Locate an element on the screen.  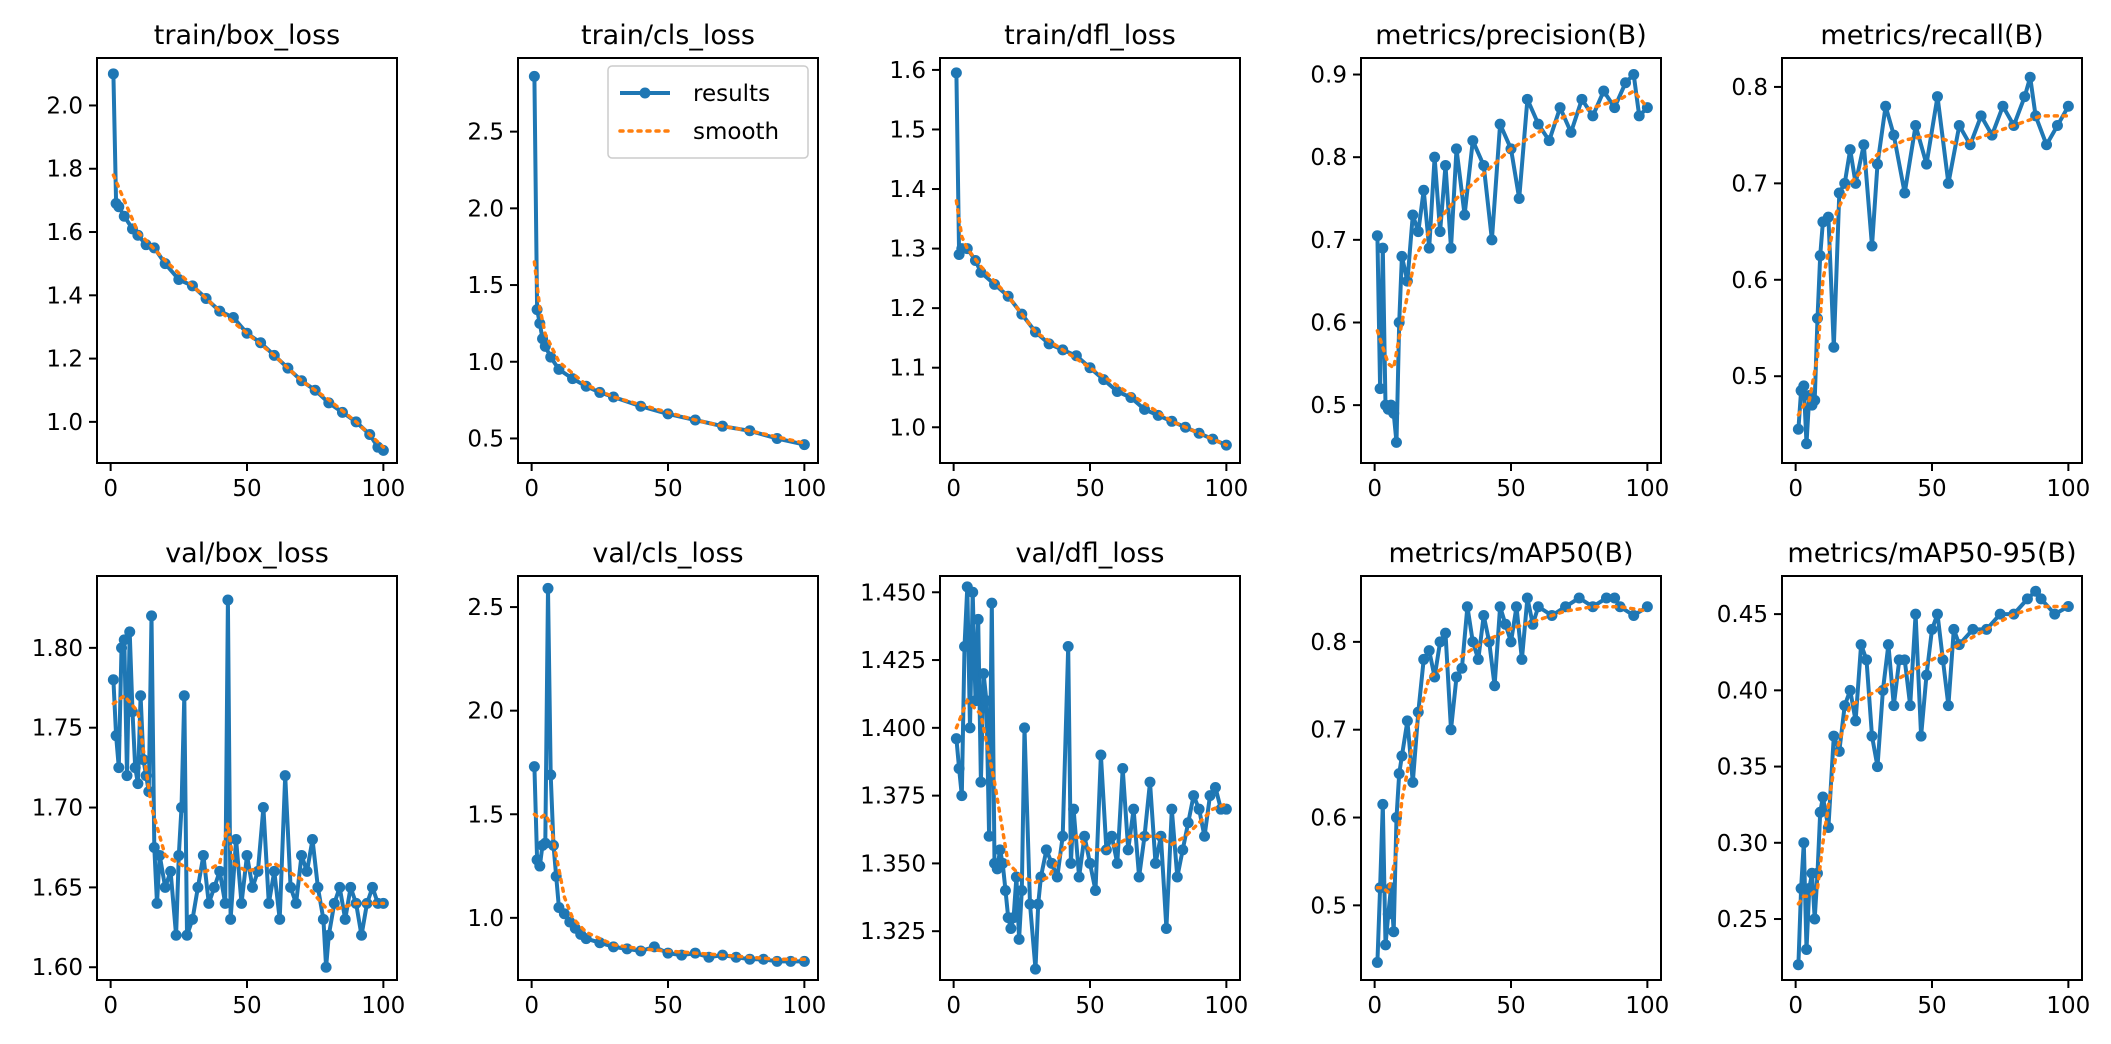
y-tick-label: 1.80 is located at coordinates (57, 649).